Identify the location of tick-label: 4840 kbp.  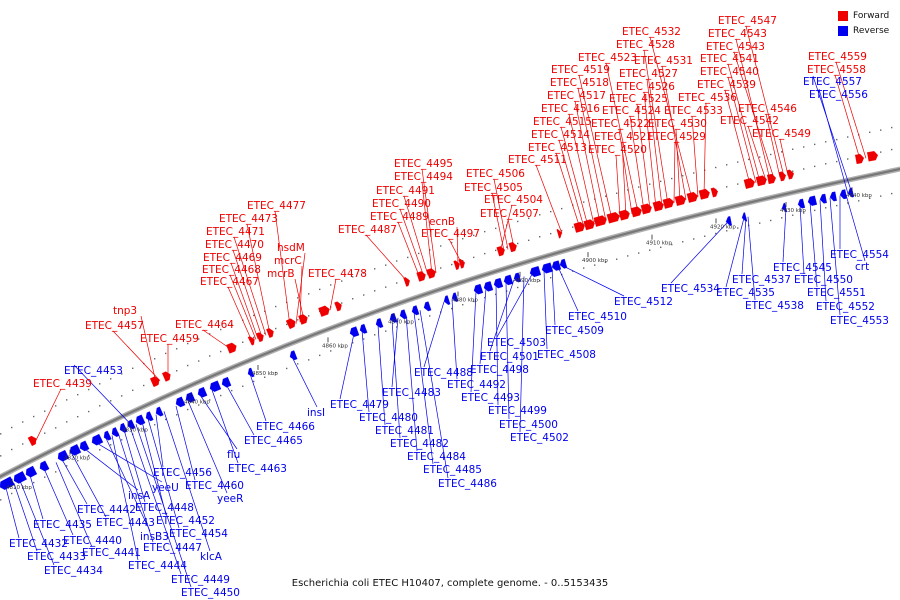
(197, 403).